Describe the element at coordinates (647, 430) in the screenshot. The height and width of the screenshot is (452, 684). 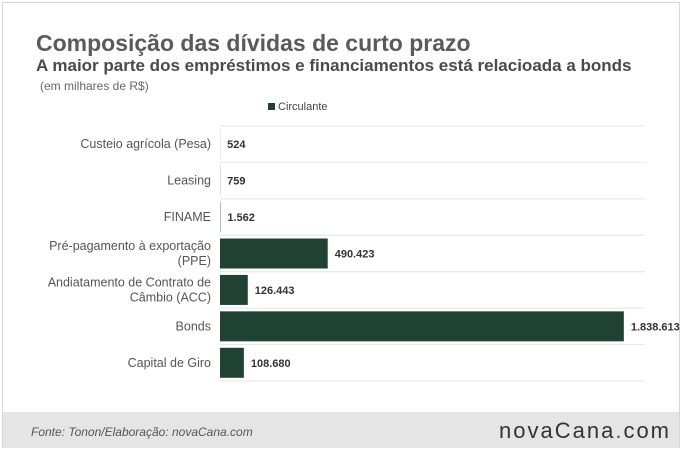
I see `logo-suffix: com` at that location.